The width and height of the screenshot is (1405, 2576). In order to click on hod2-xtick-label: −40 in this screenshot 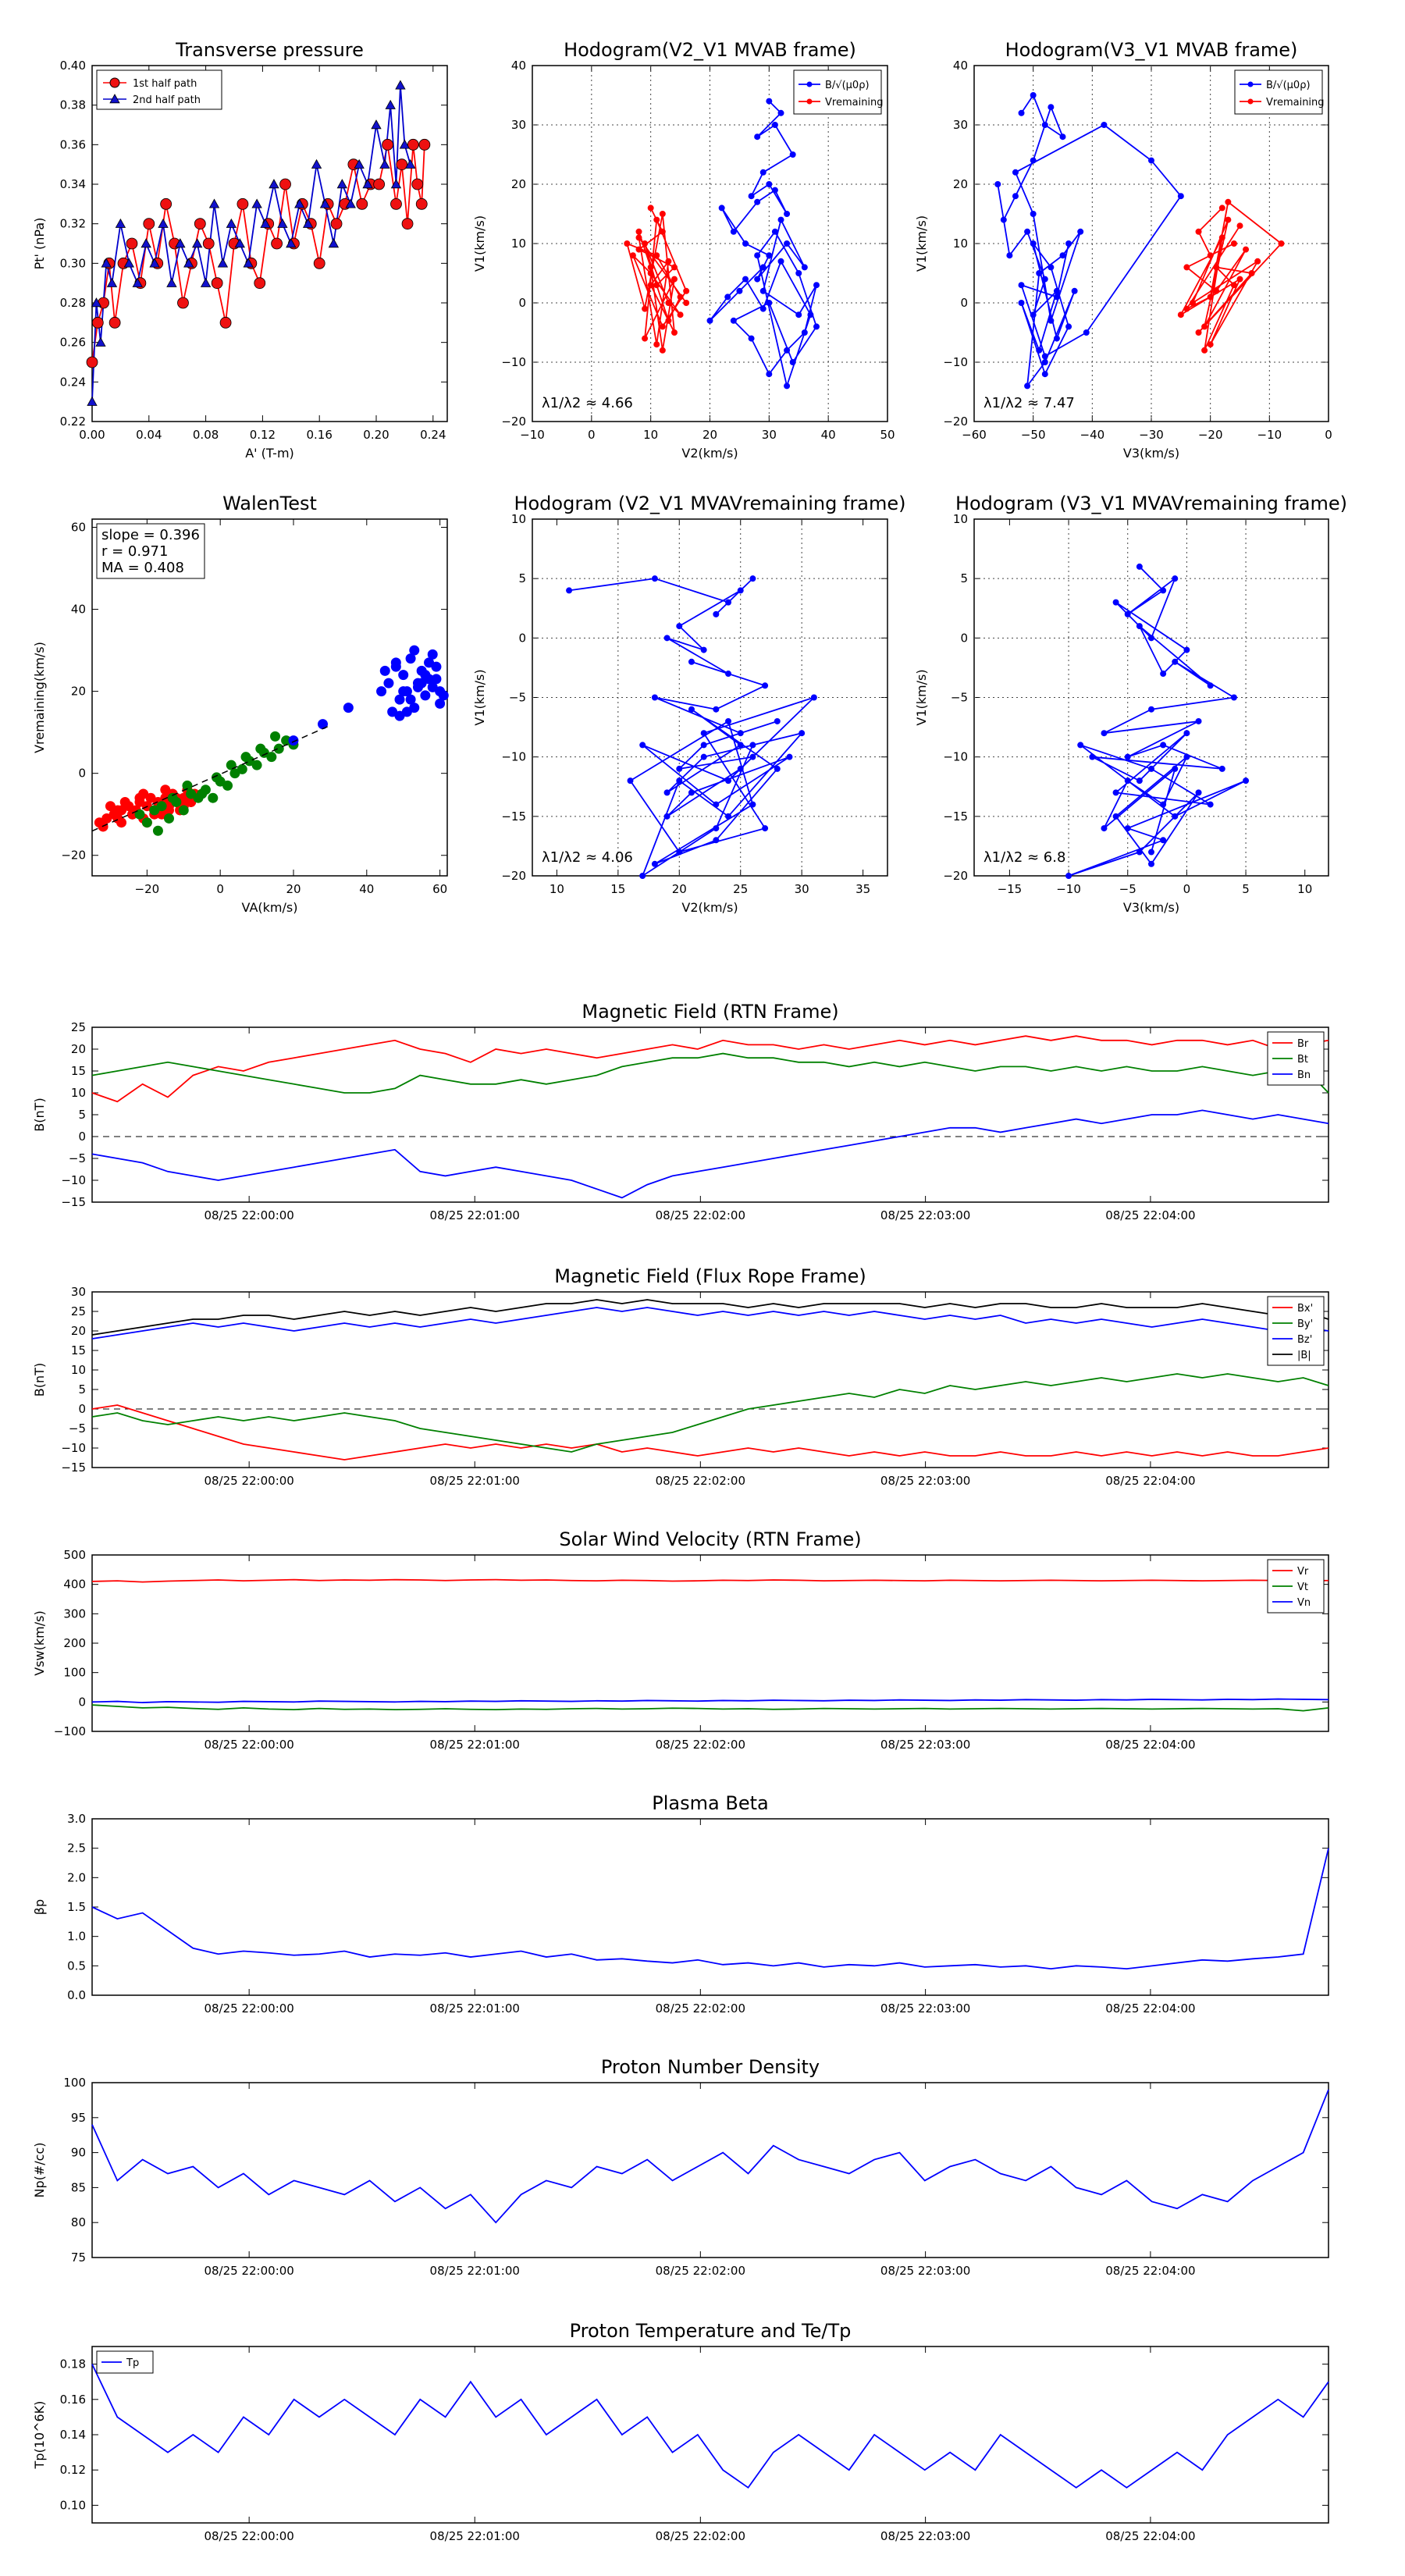, I will do `click(1092, 435)`.